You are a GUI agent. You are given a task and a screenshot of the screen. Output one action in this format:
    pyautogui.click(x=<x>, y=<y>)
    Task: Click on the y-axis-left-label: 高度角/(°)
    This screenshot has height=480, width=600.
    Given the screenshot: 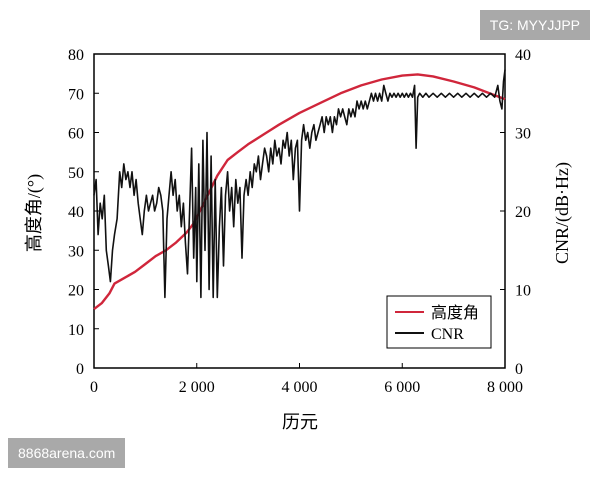 What is the action you would take?
    pyautogui.click(x=34, y=213)
    